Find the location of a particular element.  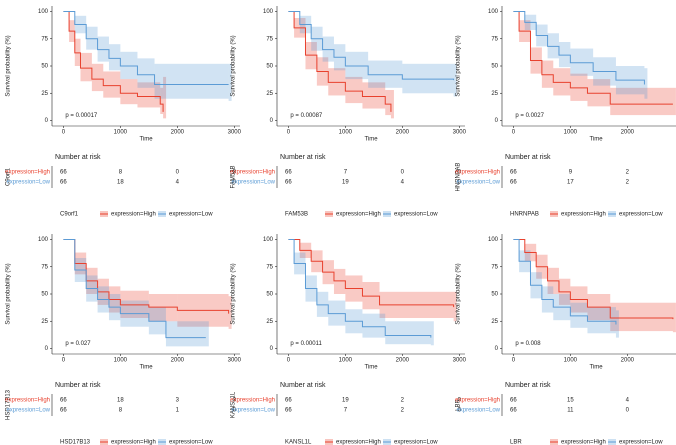

risk-count: 19 is located at coordinates (345, 401).